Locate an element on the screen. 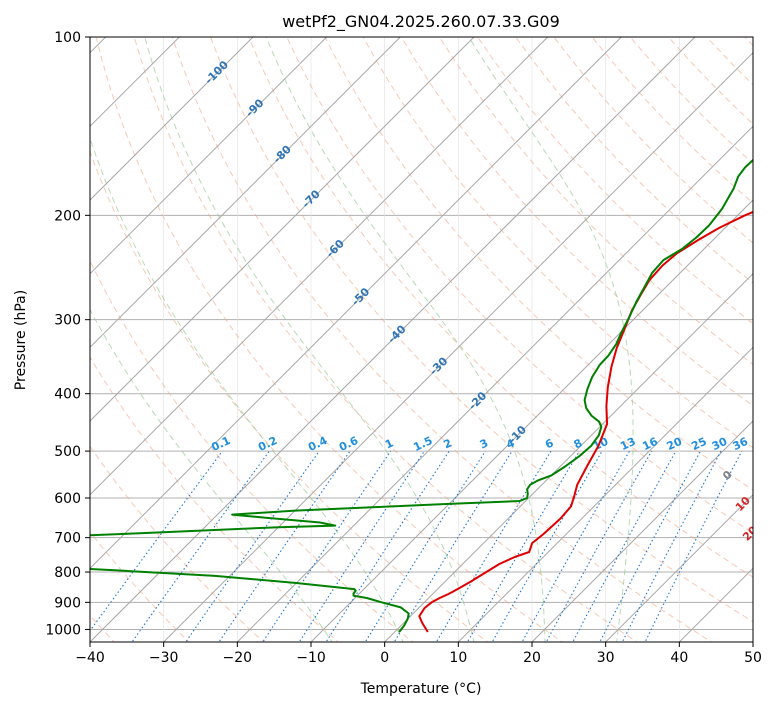 Image resolution: width=775 pixels, height=708 pixels. y-tick-label: 300 is located at coordinates (67, 321).